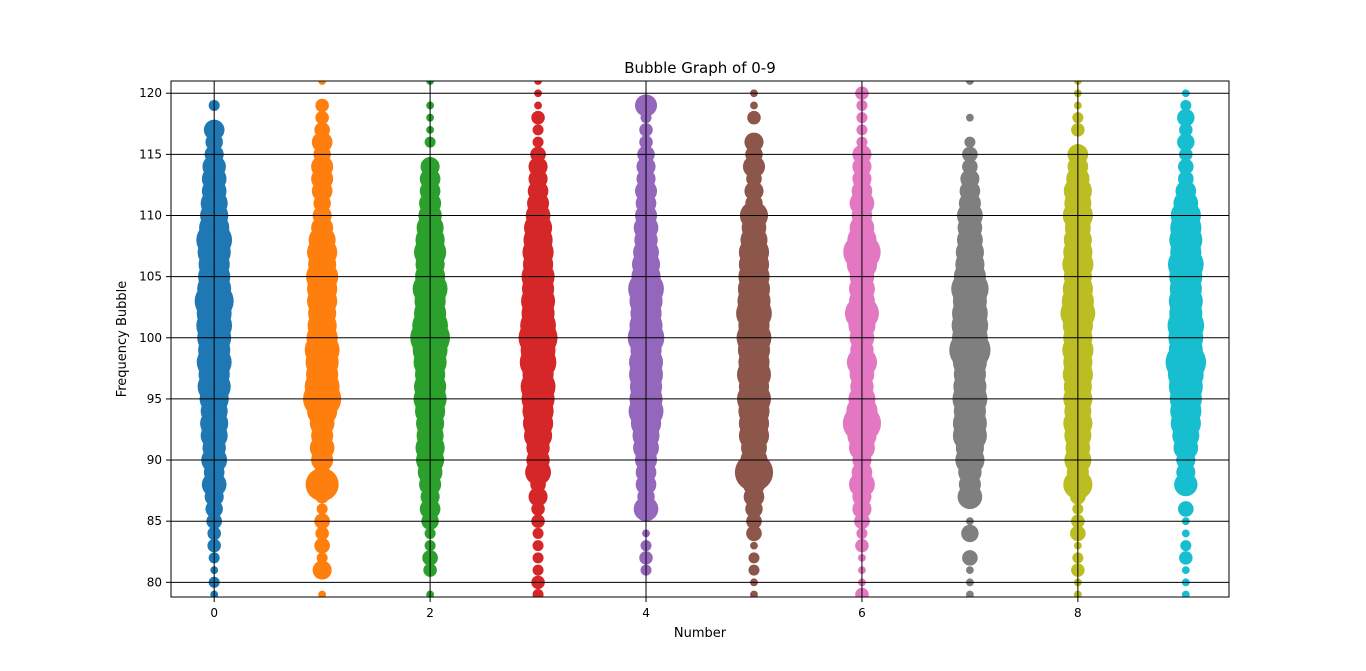 The height and width of the screenshot is (671, 1366). What do you see at coordinates (154, 399) in the screenshot?
I see `y-tick-label: 95` at bounding box center [154, 399].